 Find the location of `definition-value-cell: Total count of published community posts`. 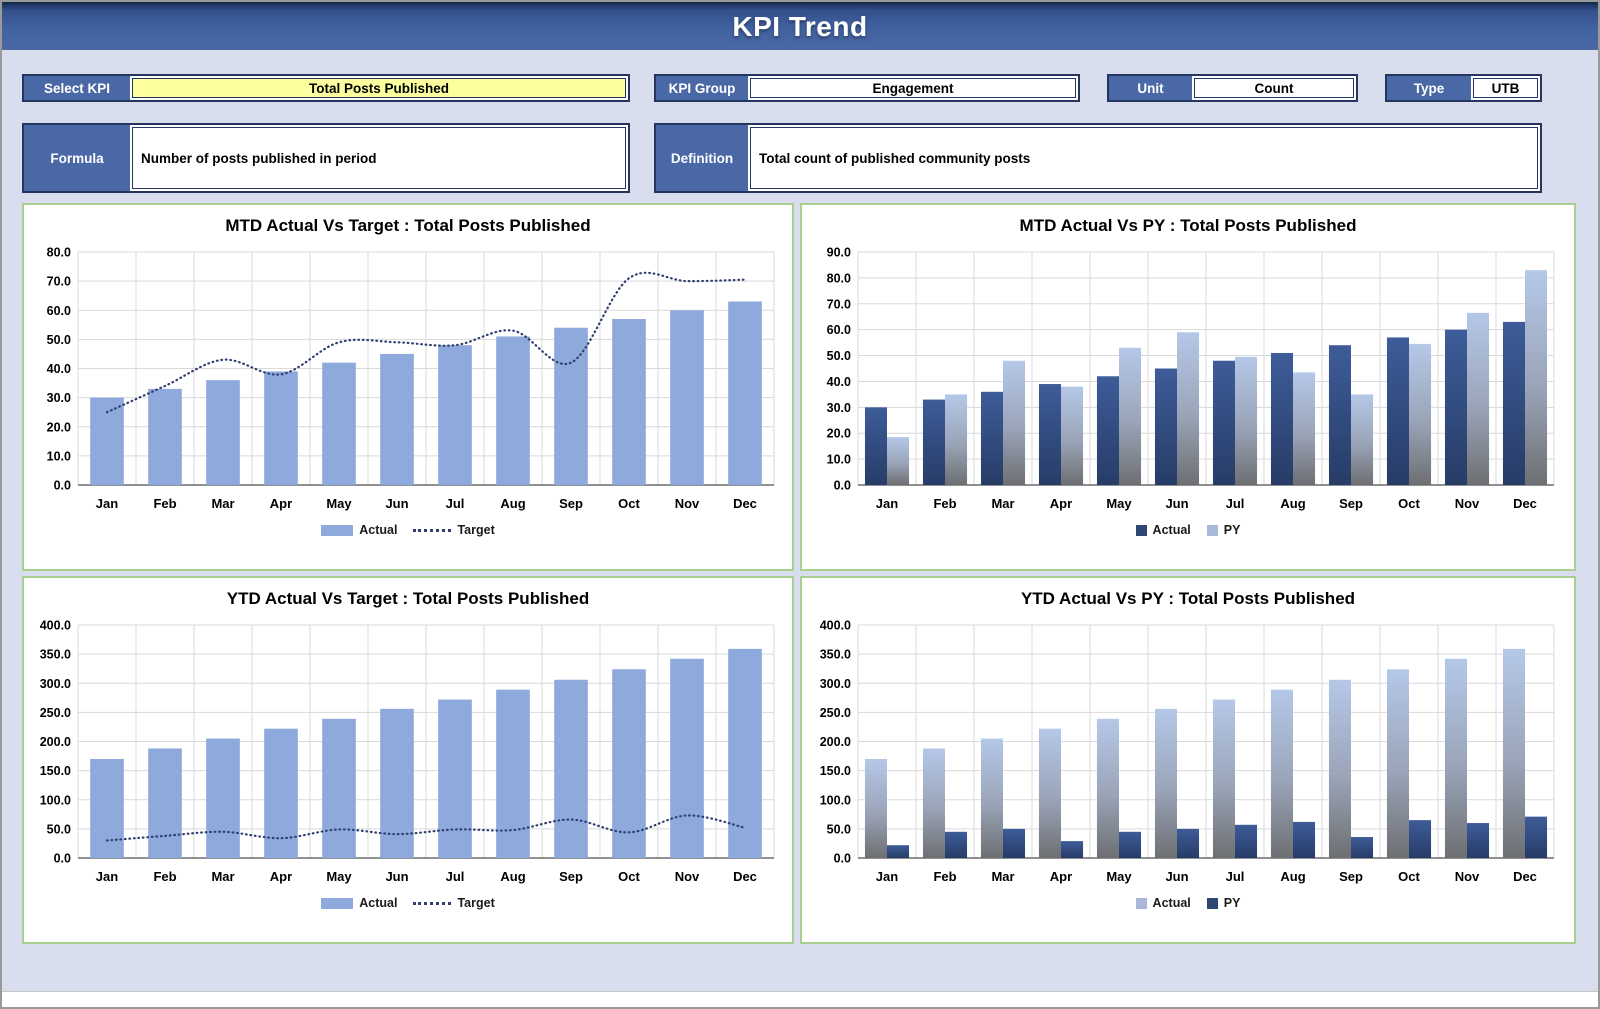

definition-value-cell: Total count of published community posts is located at coordinates (1144, 158).